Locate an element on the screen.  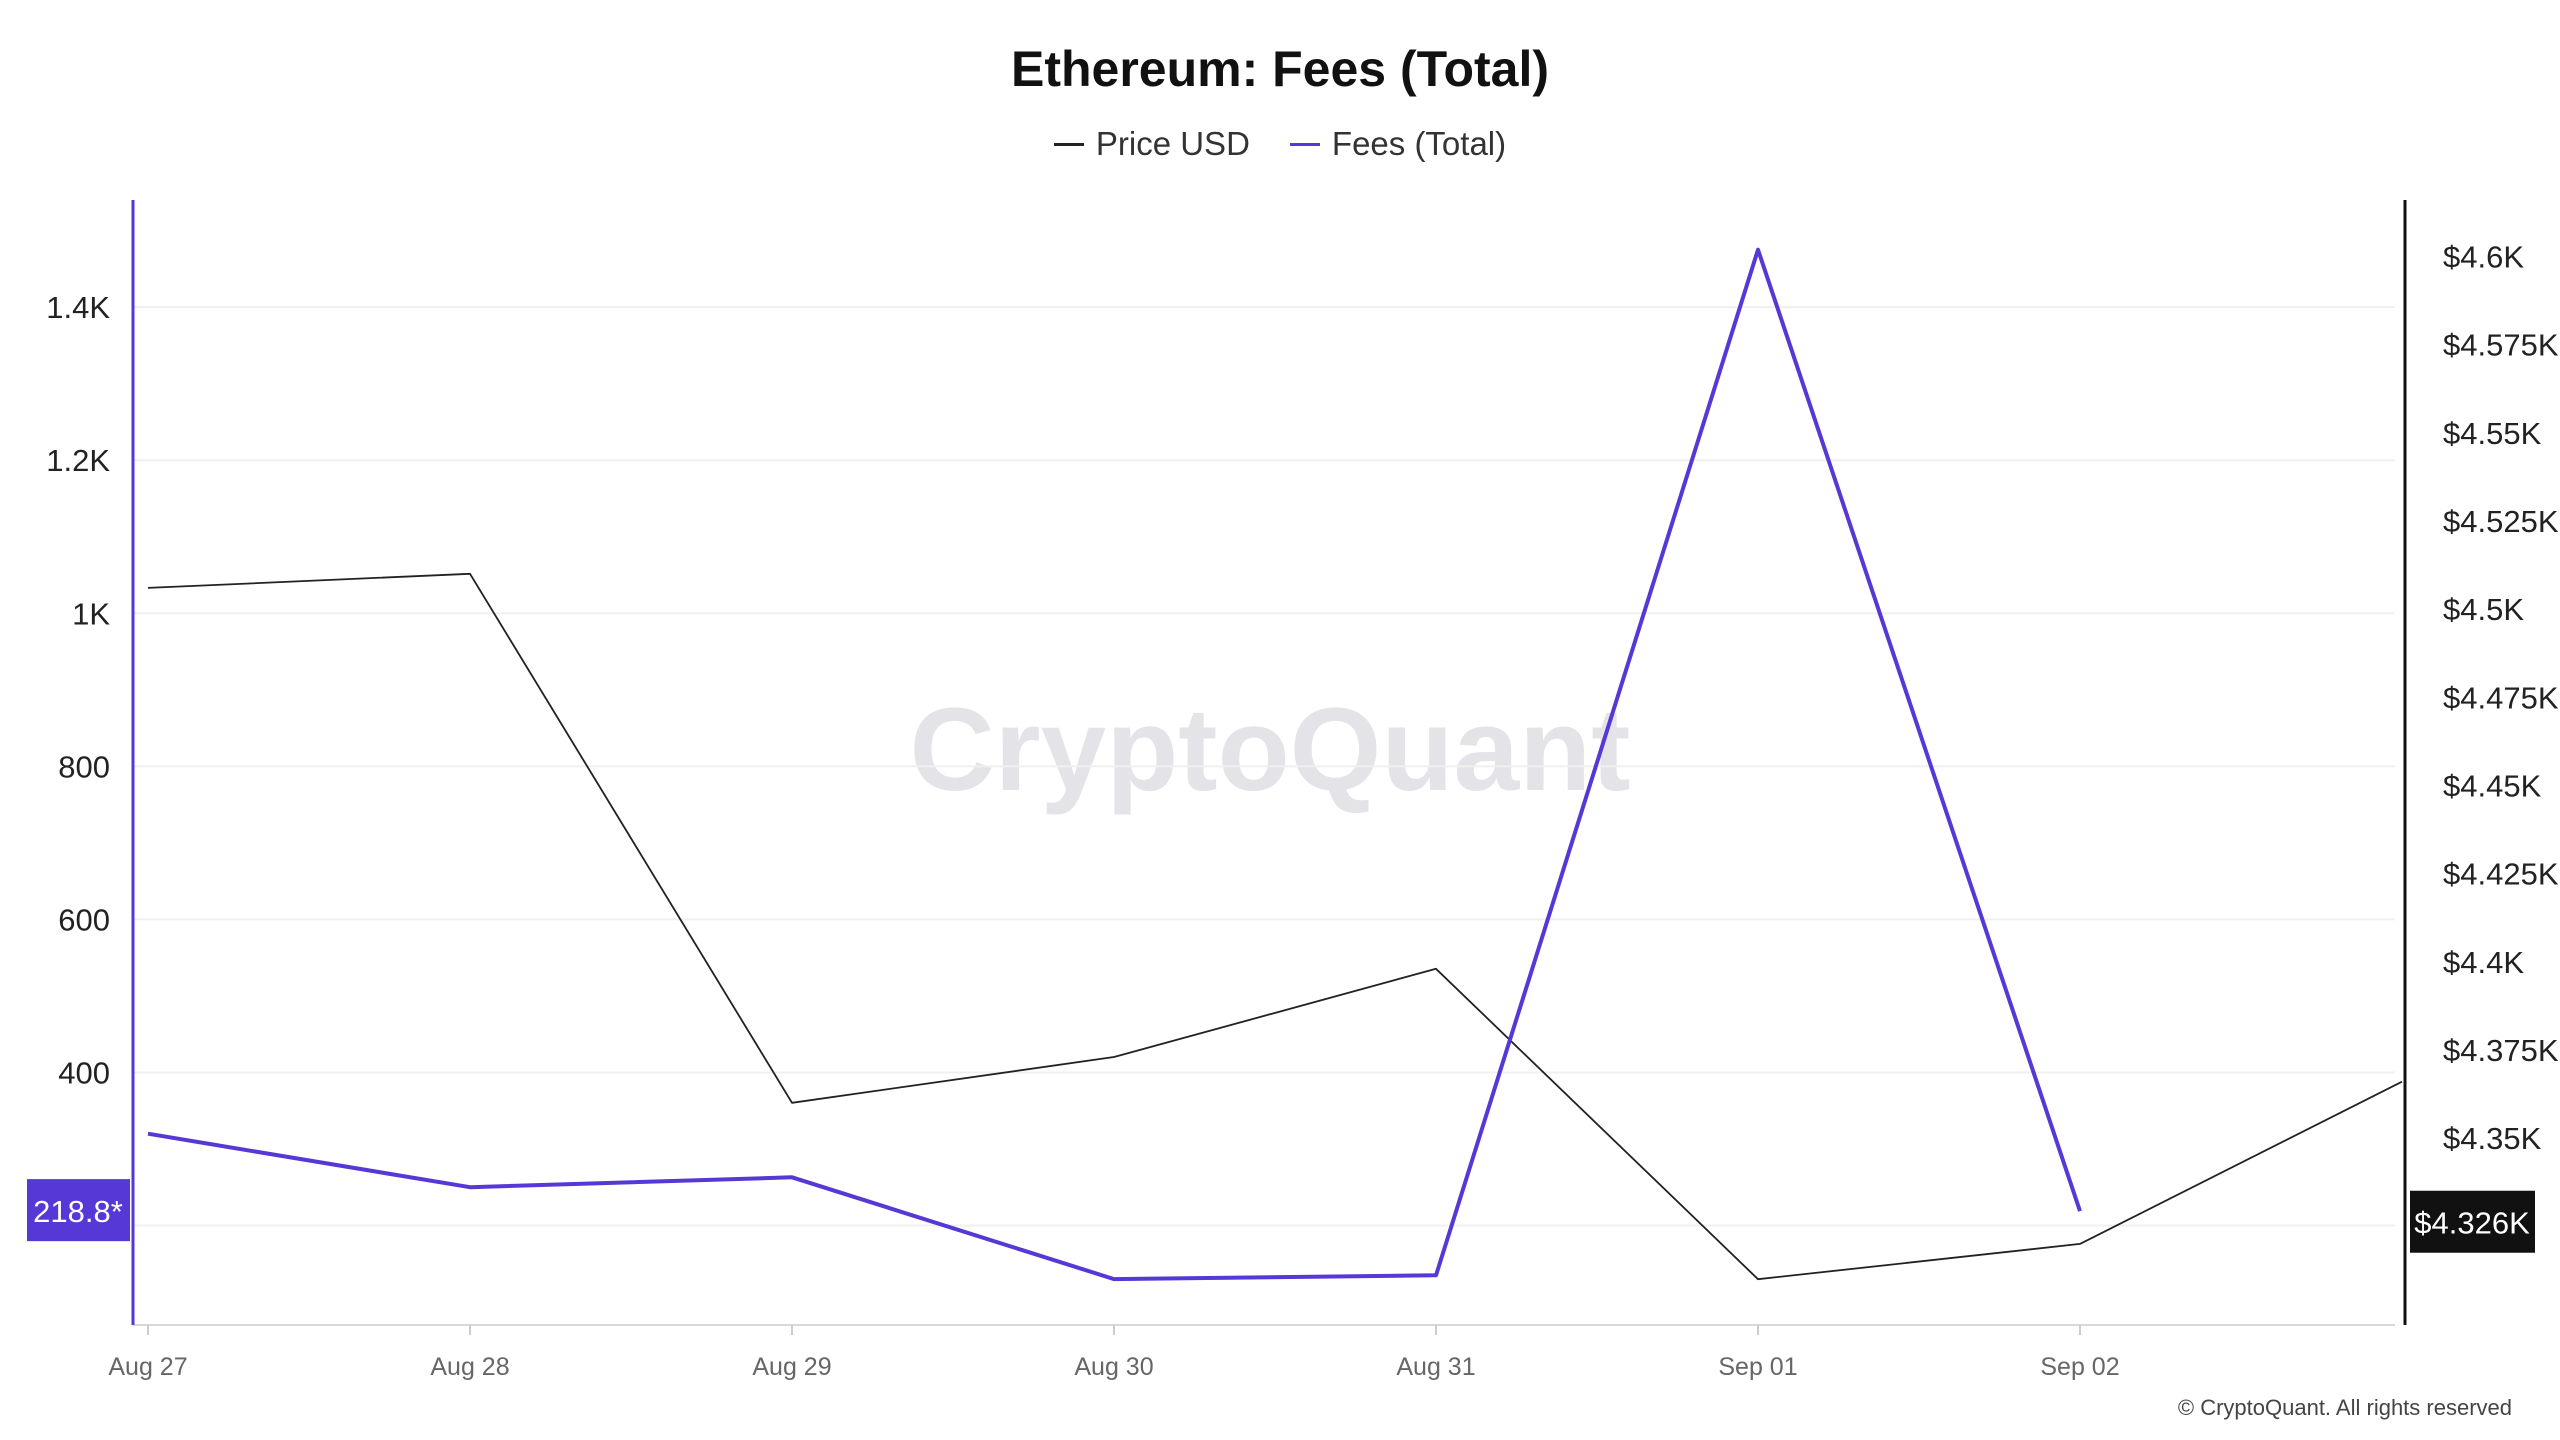
current-price-label: $4.326K is located at coordinates (2472, 1223).